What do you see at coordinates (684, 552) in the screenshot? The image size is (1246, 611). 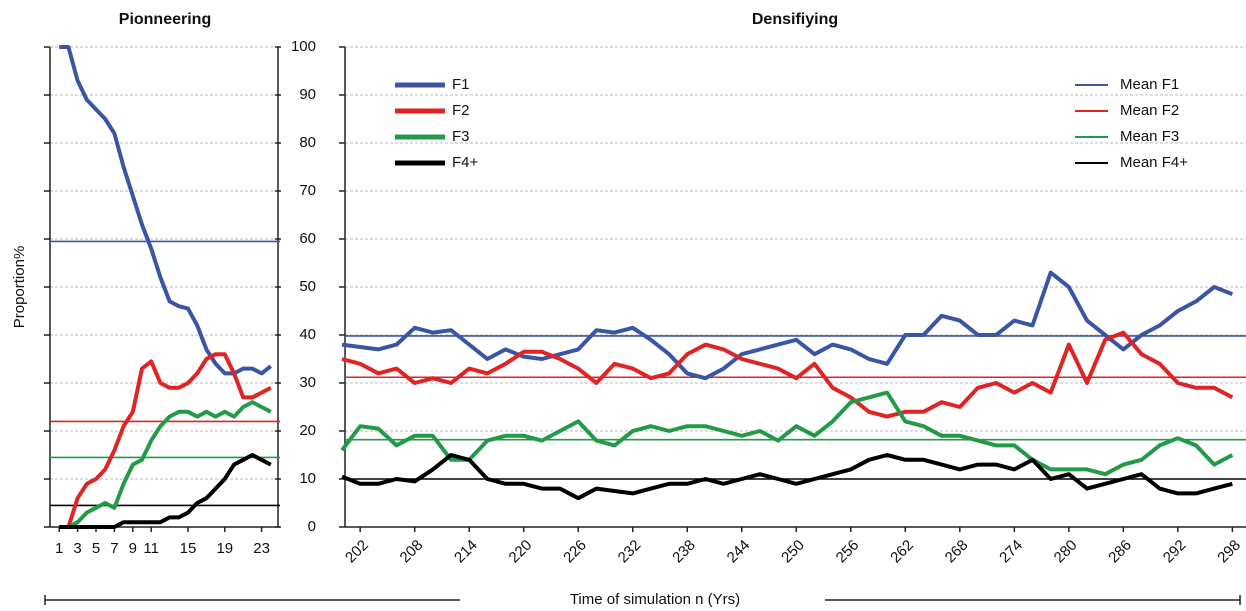 I see `x-tick-label: 238` at bounding box center [684, 552].